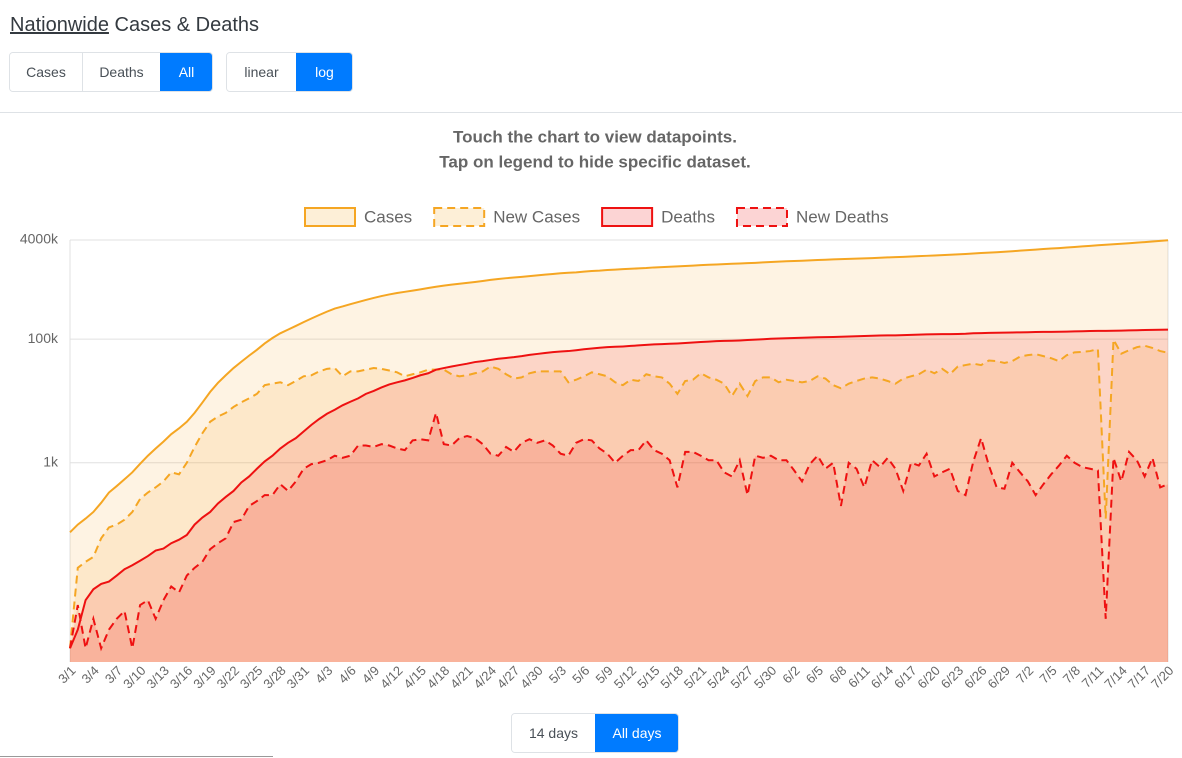  What do you see at coordinates (814, 674) in the screenshot?
I see `x-tick-label: 6/5` at bounding box center [814, 674].